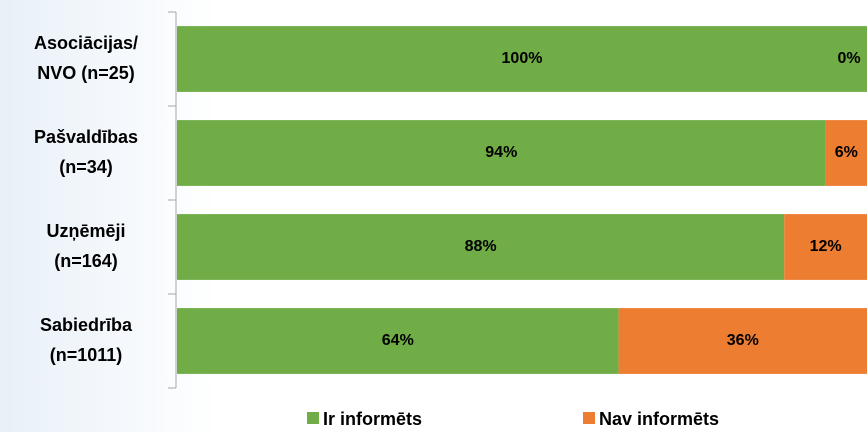 The height and width of the screenshot is (432, 867). I want to click on category-label: Pašvaldības, so click(86, 137).